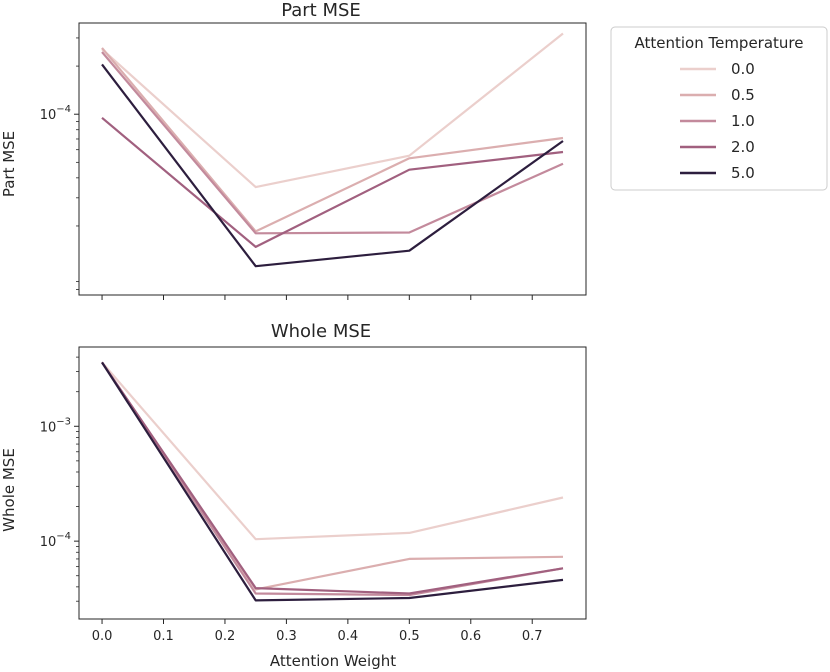 This screenshot has width=830, height=672. Describe the element at coordinates (9, 164) in the screenshot. I see `part-mse-ylabel: Part MSE` at that location.